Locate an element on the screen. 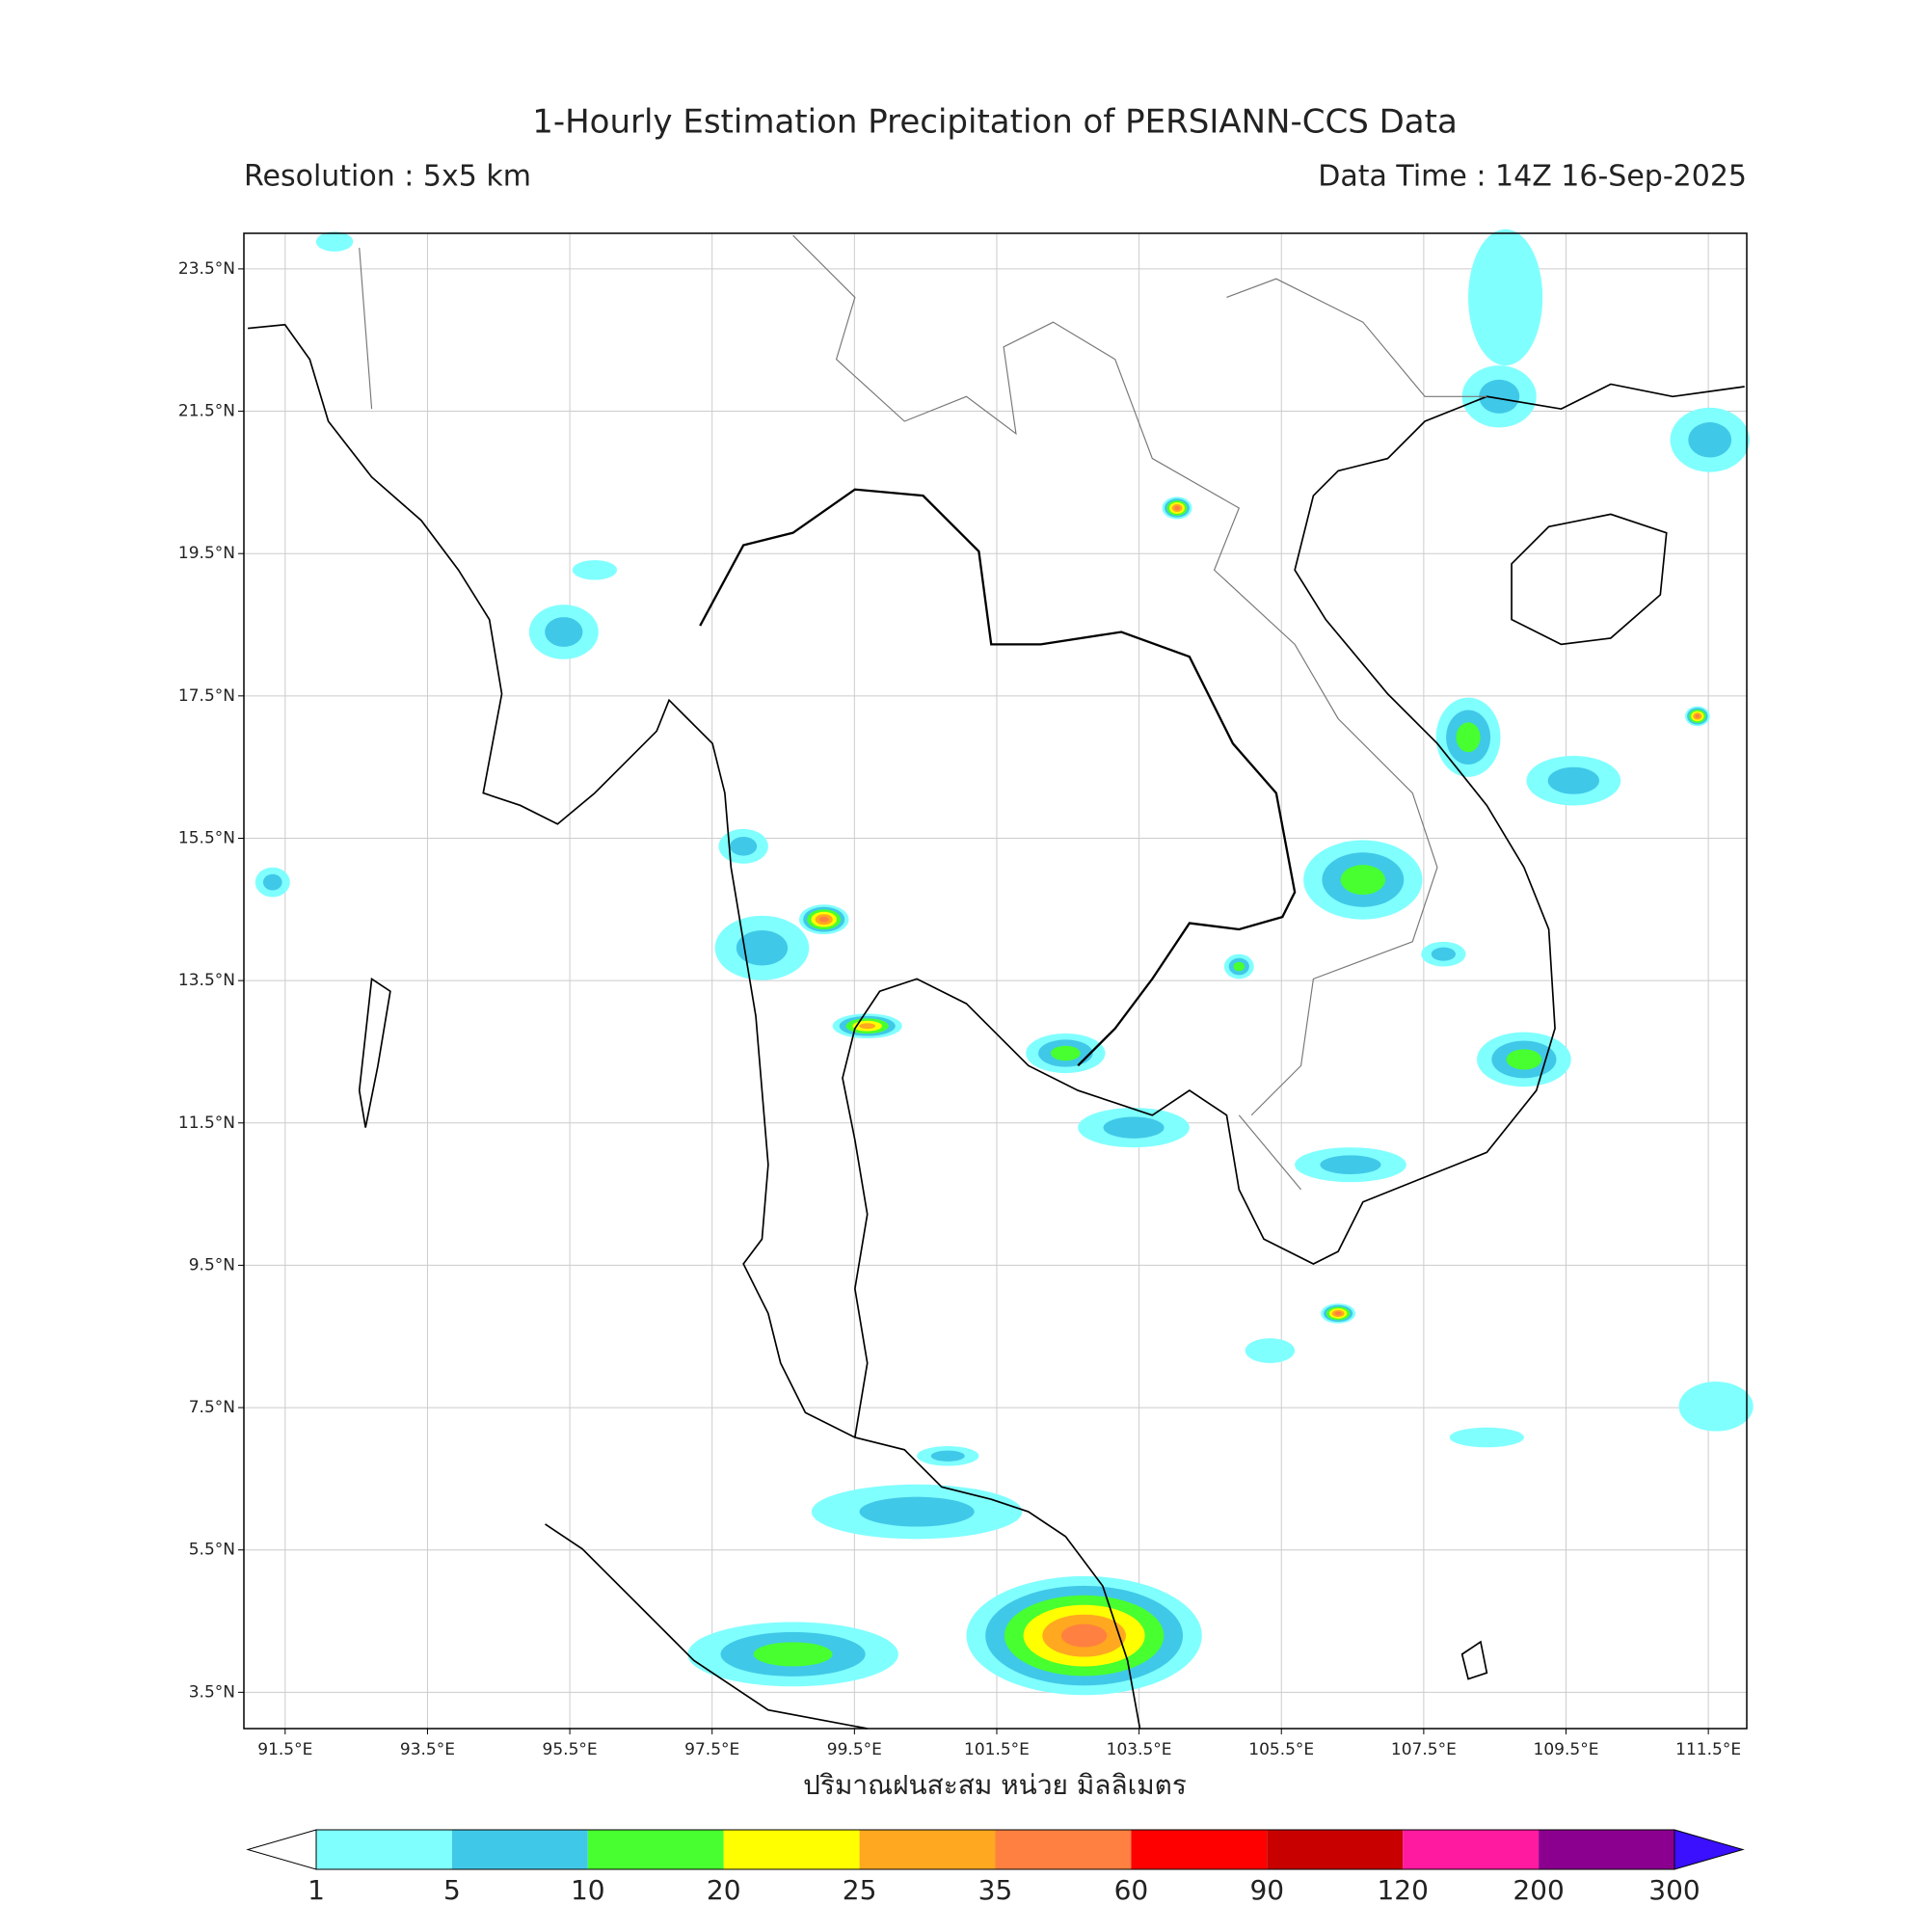 This screenshot has width=1928, height=1932. colorbar-label: 200 is located at coordinates (1539, 1890).